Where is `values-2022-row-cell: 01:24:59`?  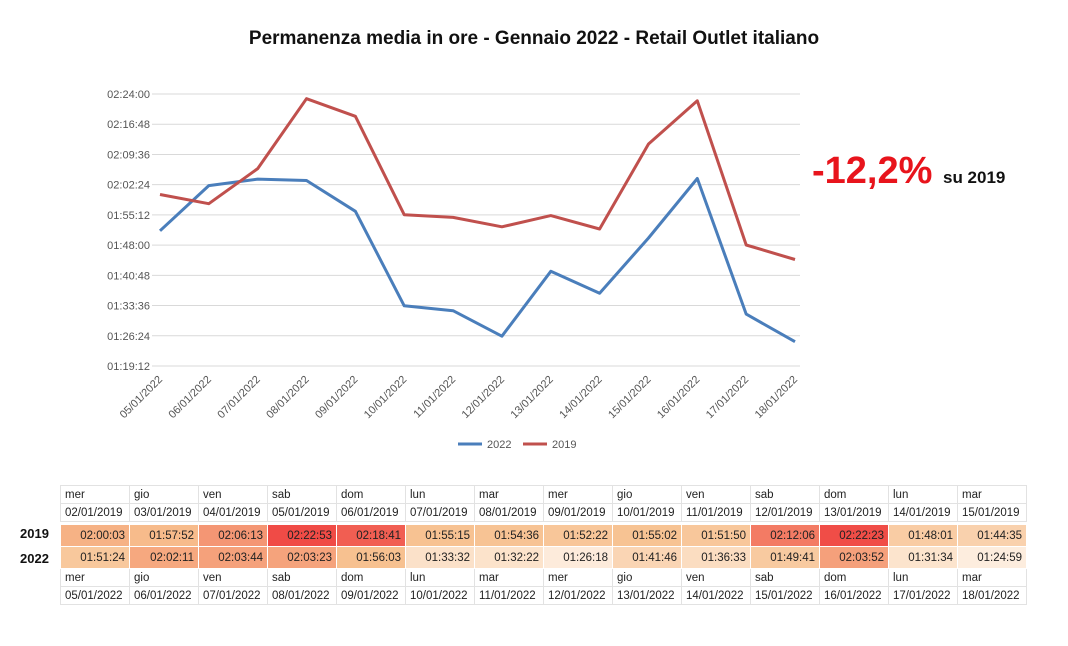 values-2022-row-cell: 01:24:59 is located at coordinates (992, 557).